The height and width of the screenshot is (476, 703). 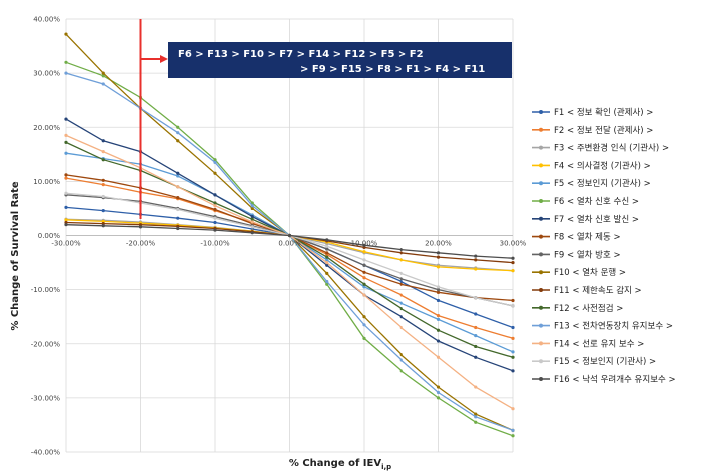 I want to click on annotation-background, so click(x=340, y=60).